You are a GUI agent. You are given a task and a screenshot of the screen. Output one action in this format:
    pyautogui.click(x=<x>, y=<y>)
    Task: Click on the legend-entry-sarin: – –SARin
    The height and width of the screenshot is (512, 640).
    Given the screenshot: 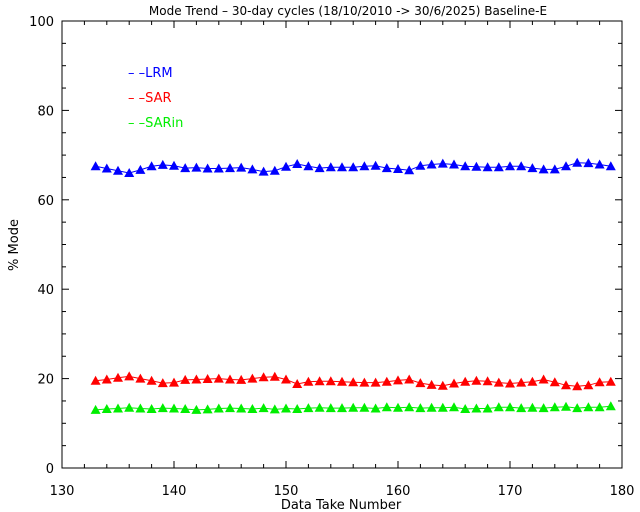 What is the action you would take?
    pyautogui.click(x=155, y=123)
    